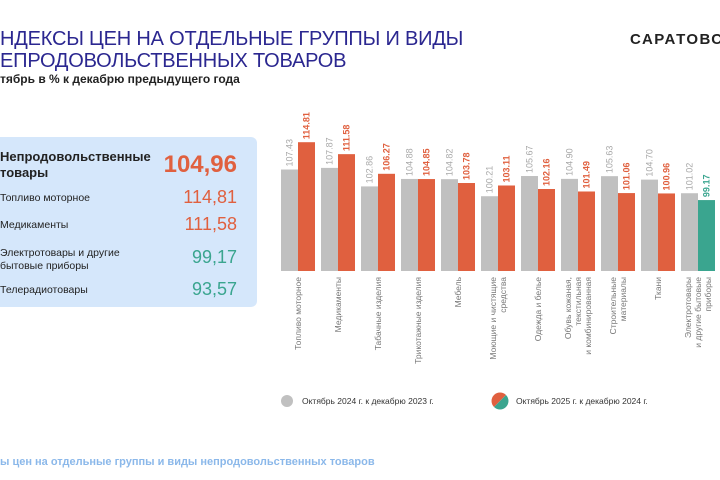 This screenshot has height=480, width=720. What do you see at coordinates (330, 151) in the screenshot?
I see `data-label-2024: 107.87` at bounding box center [330, 151].